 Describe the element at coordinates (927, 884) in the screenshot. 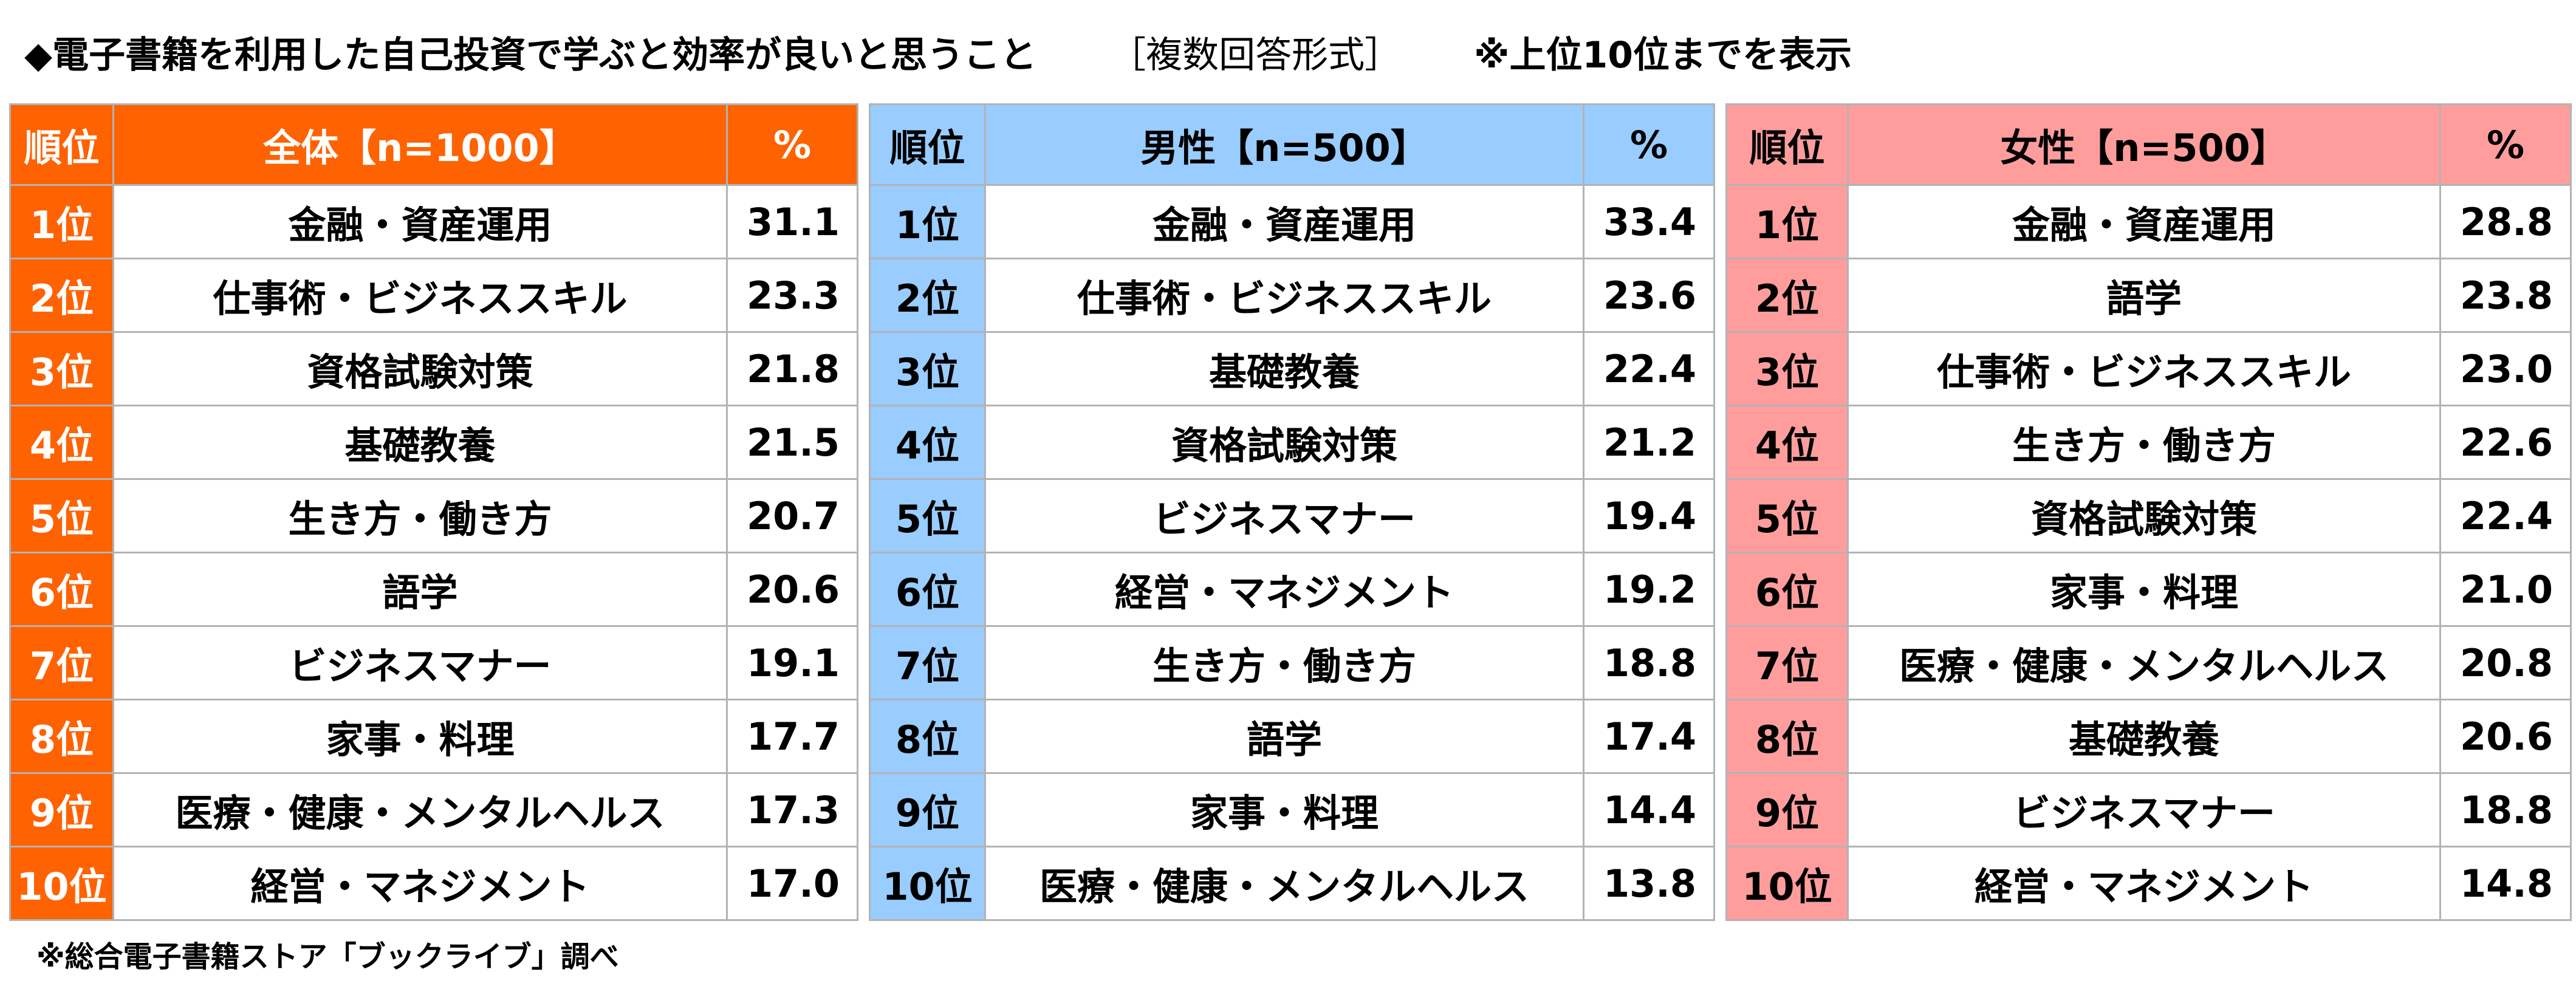

I see `rank-cell: 10位` at that location.